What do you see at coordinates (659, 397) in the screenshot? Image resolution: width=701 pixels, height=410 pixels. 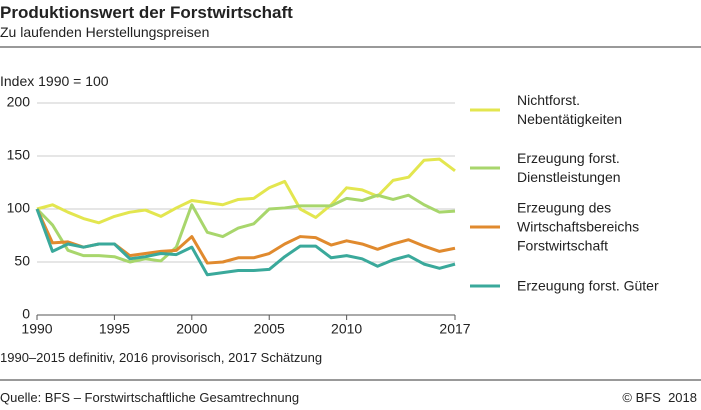 I see `copyright: © BFS 2018` at bounding box center [659, 397].